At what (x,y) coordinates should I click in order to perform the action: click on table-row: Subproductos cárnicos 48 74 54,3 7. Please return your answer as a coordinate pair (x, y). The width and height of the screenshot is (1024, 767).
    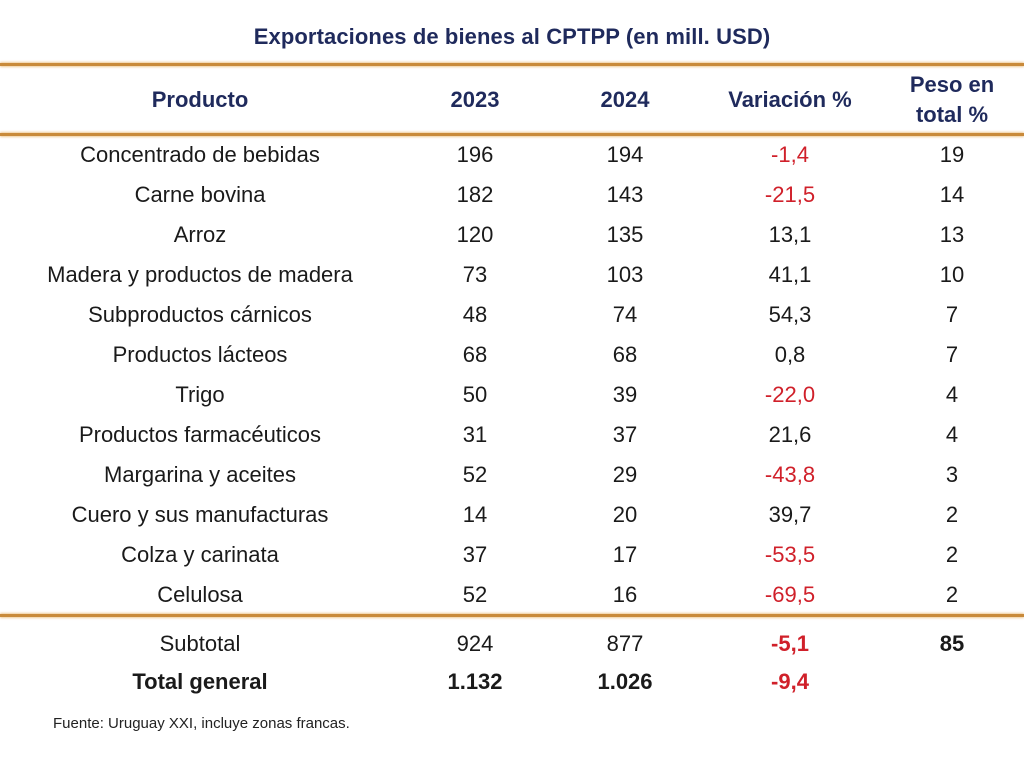
    Looking at the image, I should click on (512, 315).